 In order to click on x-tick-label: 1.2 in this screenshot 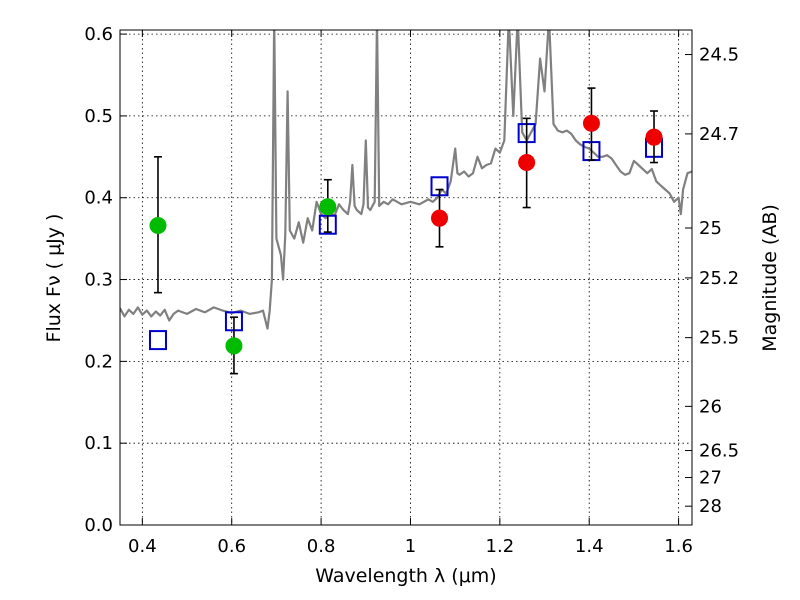, I will do `click(500, 546)`.